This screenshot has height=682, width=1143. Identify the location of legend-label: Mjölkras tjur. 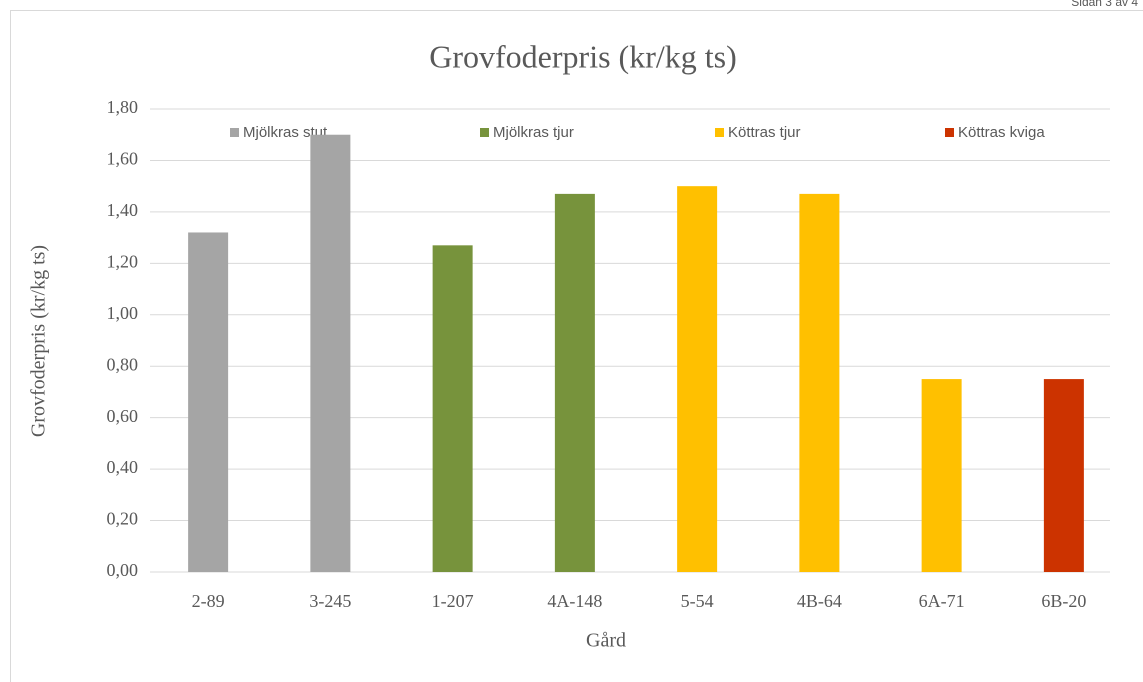
(533, 132).